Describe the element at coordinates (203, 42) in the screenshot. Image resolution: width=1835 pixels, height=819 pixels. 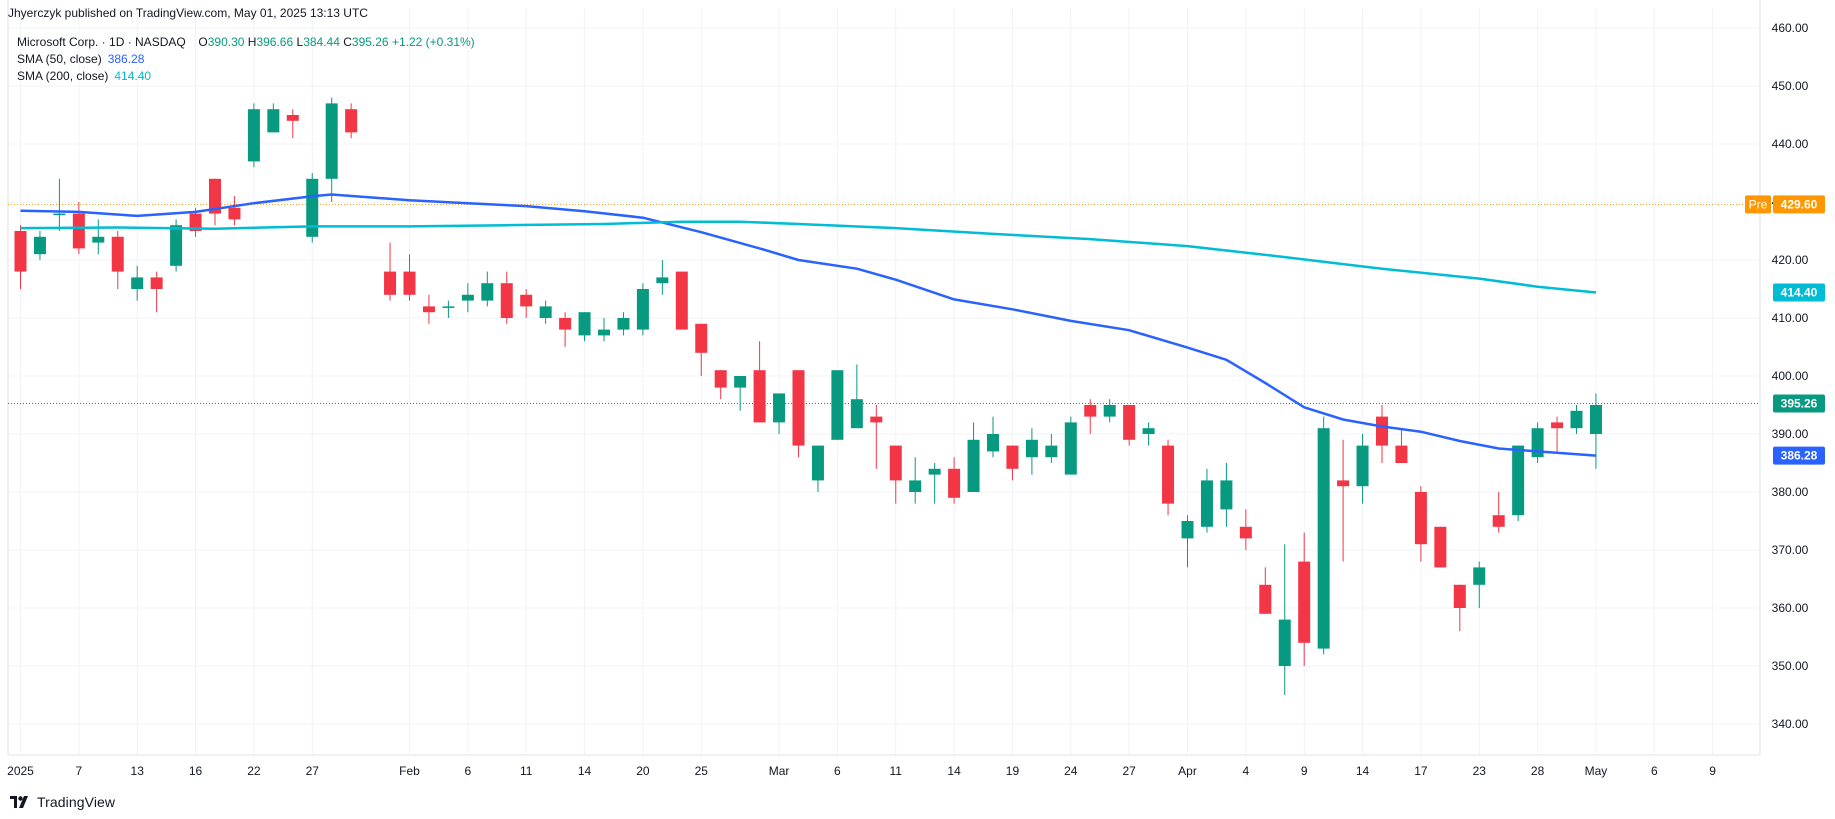
I see `open-label: O` at that location.